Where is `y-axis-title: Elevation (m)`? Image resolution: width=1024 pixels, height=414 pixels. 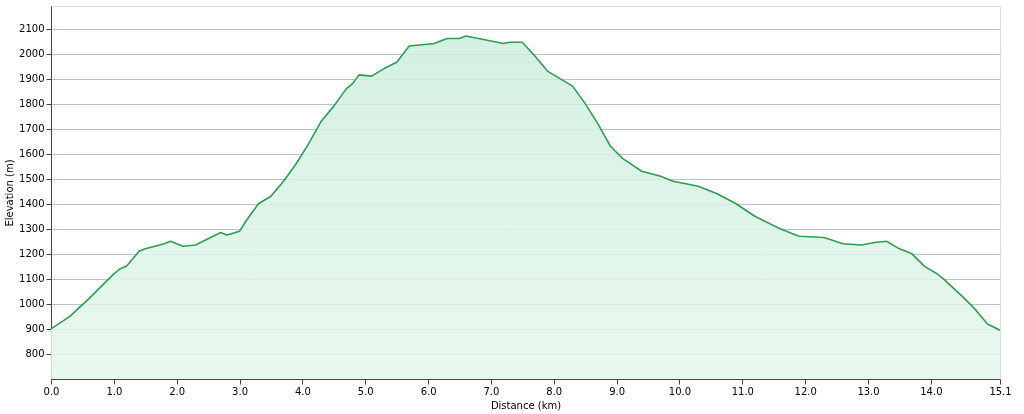 y-axis-title: Elevation (m) is located at coordinates (10, 193).